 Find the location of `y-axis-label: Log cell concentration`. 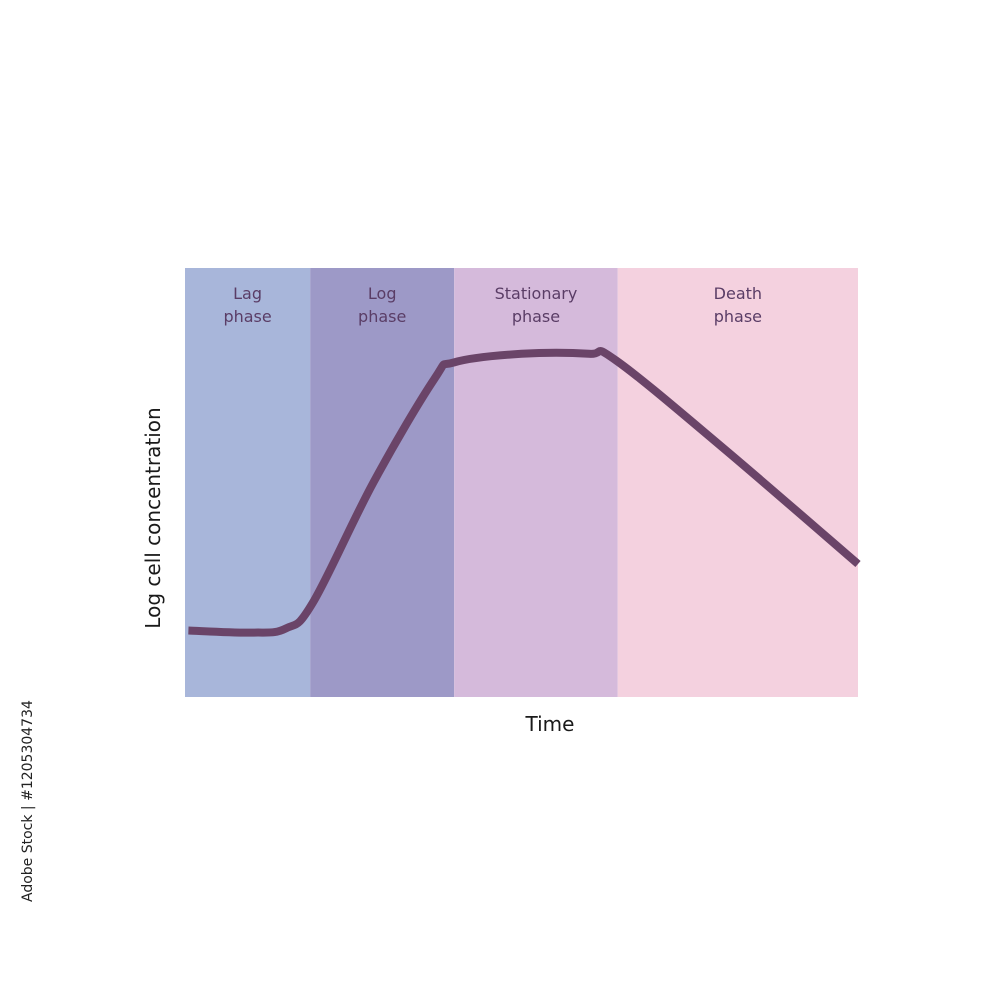

y-axis-label: Log cell concentration is located at coordinates (153, 517).